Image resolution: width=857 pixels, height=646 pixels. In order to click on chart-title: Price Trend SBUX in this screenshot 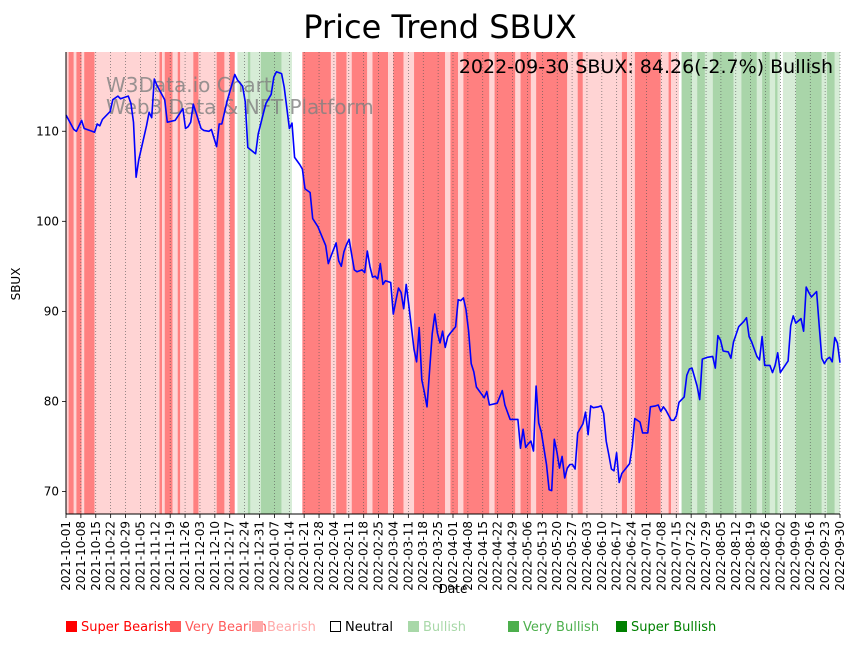, I will do `click(440, 27)`.